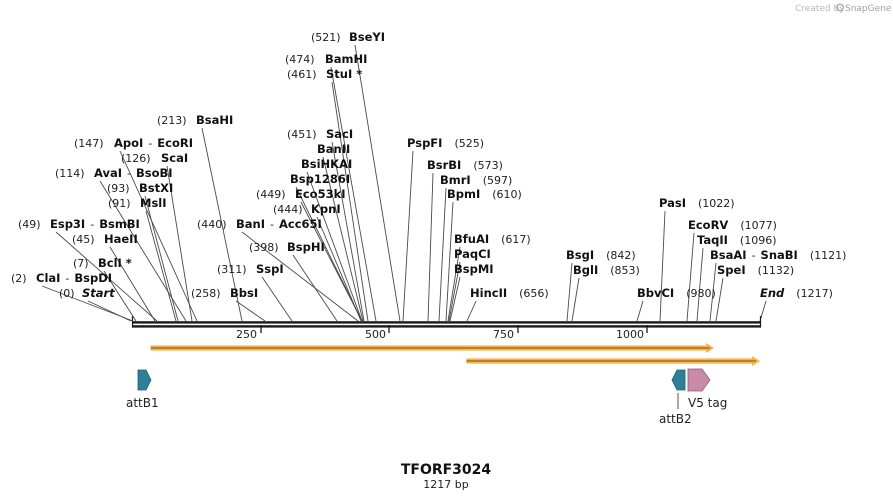 This screenshot has width=893, height=500. I want to click on site-label: (45) HaeII, so click(105, 239).